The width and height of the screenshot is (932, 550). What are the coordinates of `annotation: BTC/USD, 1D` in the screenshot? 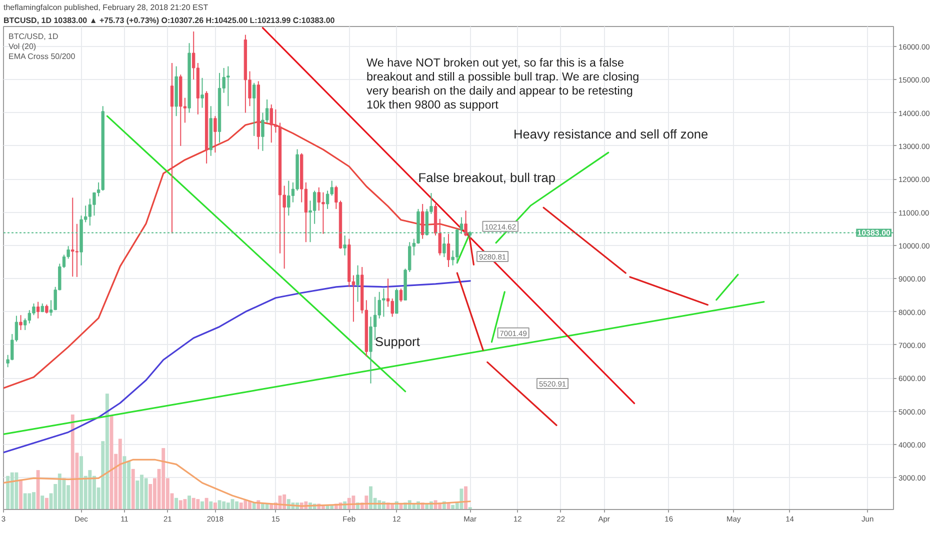 It's located at (33, 36).